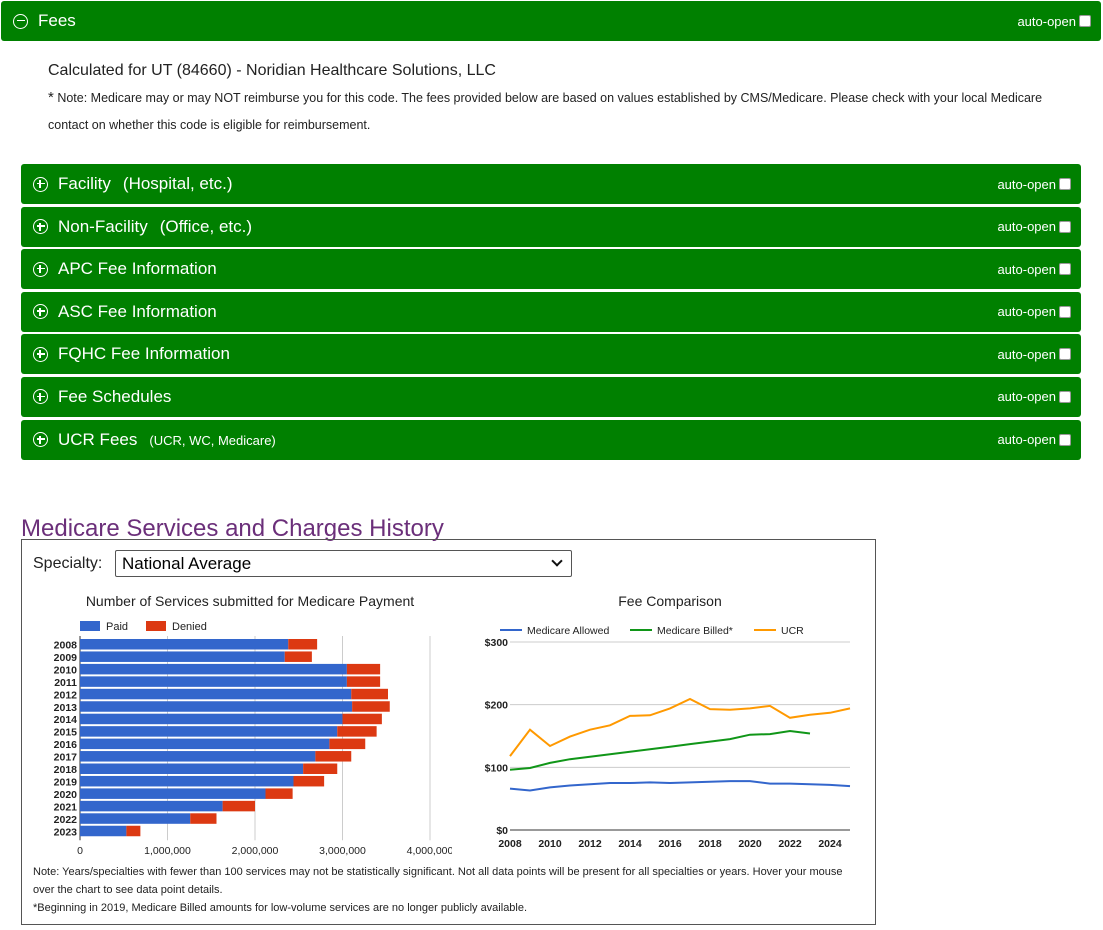 This screenshot has width=1103, height=930. I want to click on section-fee-schedules: Fee Schedules auto-open, so click(551, 396).